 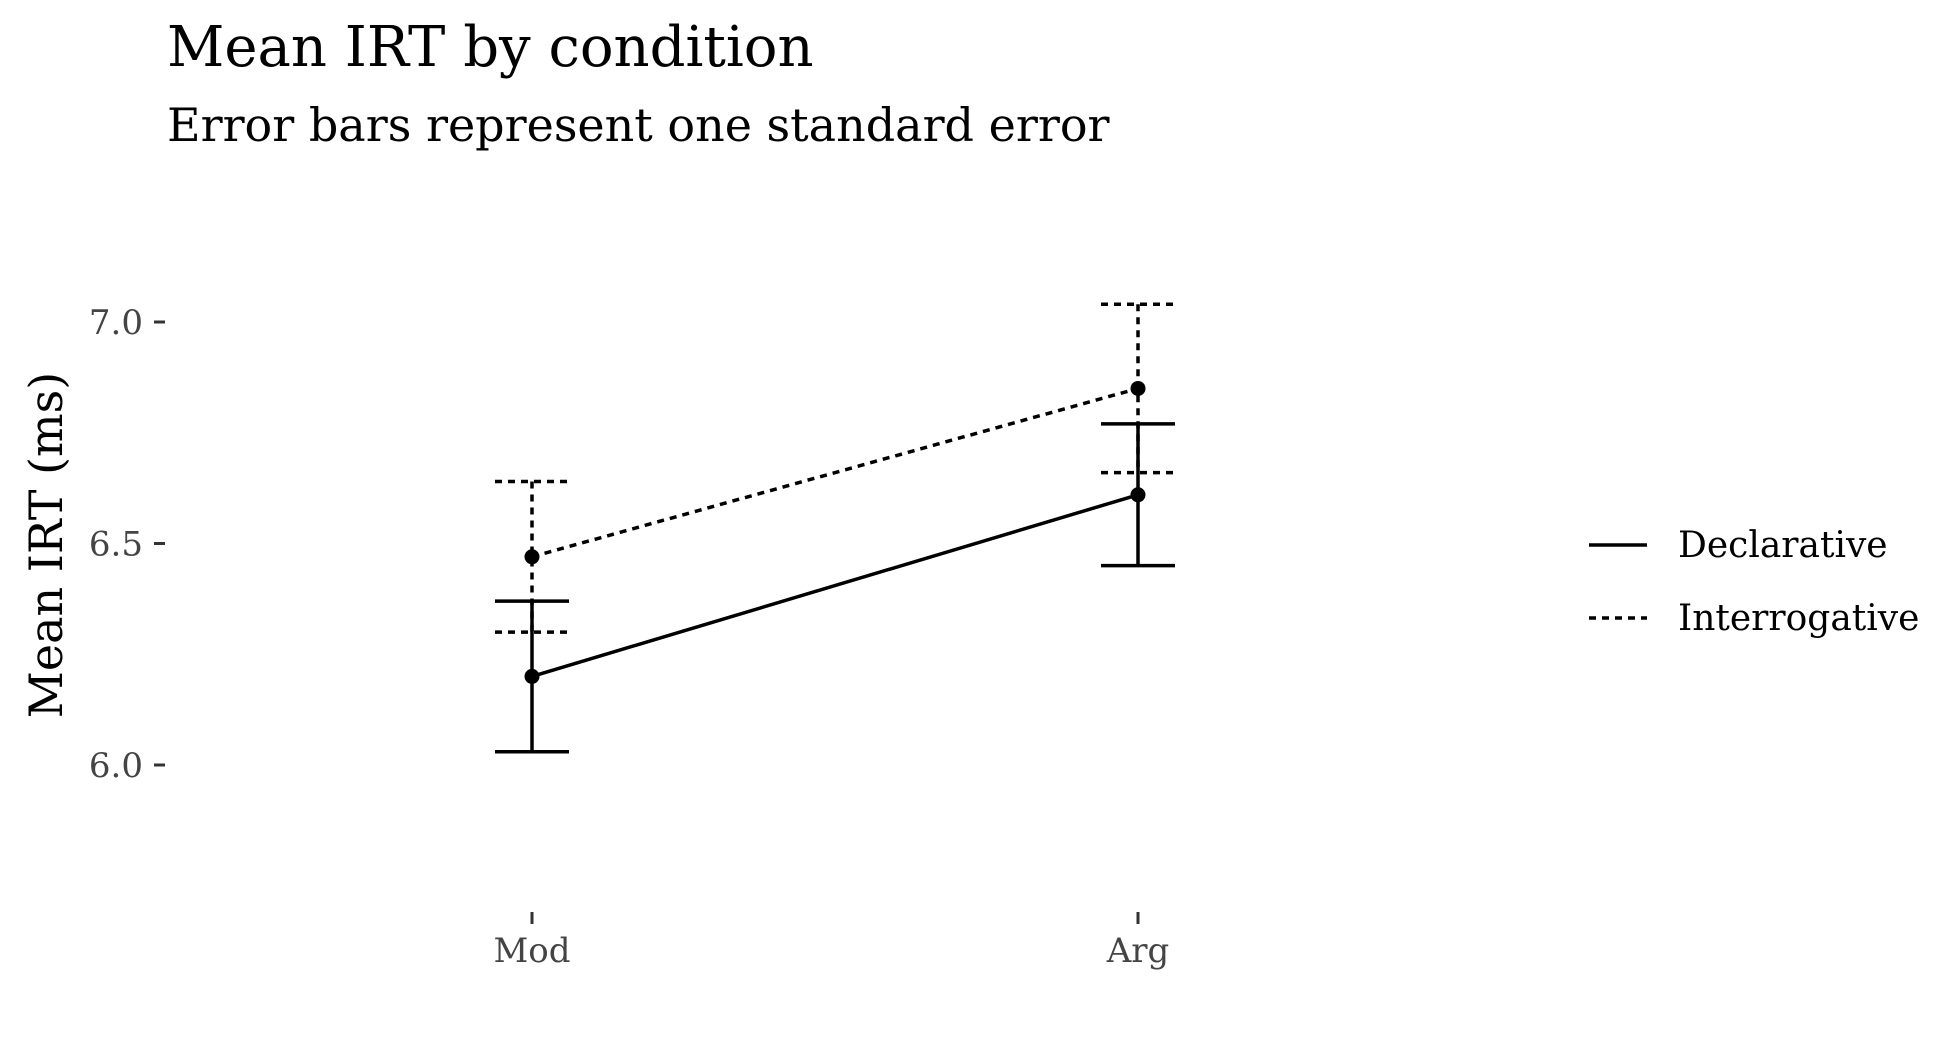 What do you see at coordinates (490, 47) in the screenshot?
I see `chart-title: Mean IRT by condition` at bounding box center [490, 47].